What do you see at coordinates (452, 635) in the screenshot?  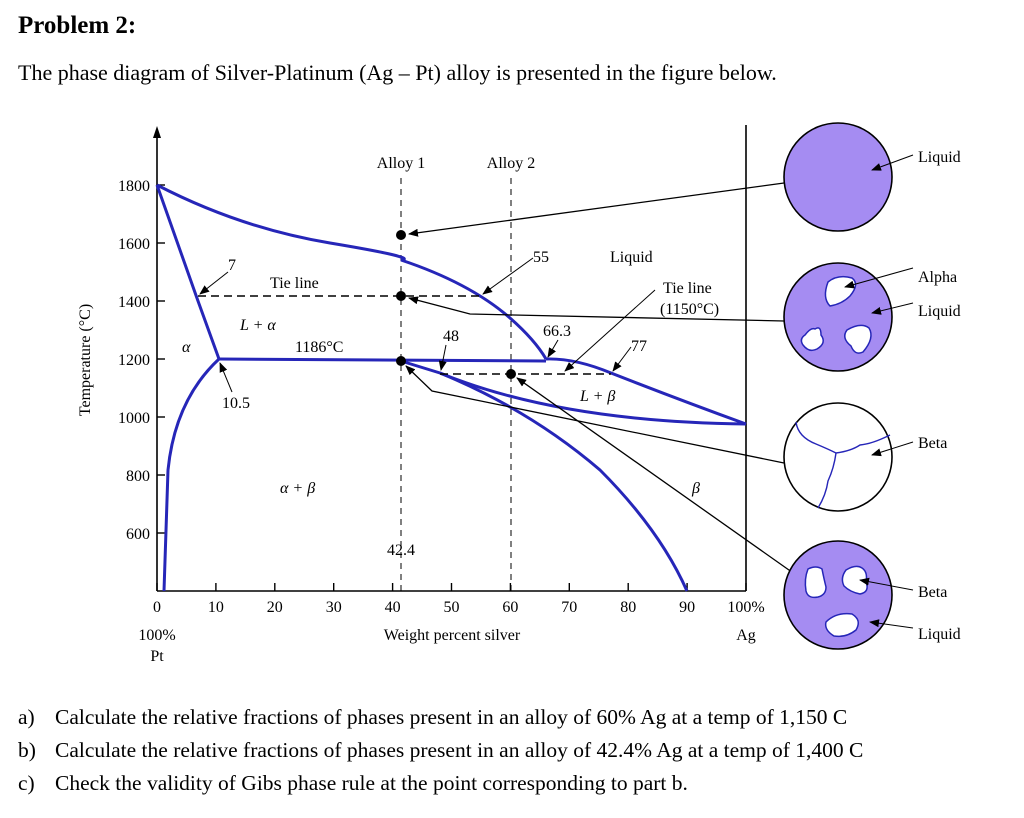 I see `x-axis-label: Weight percent silver` at bounding box center [452, 635].